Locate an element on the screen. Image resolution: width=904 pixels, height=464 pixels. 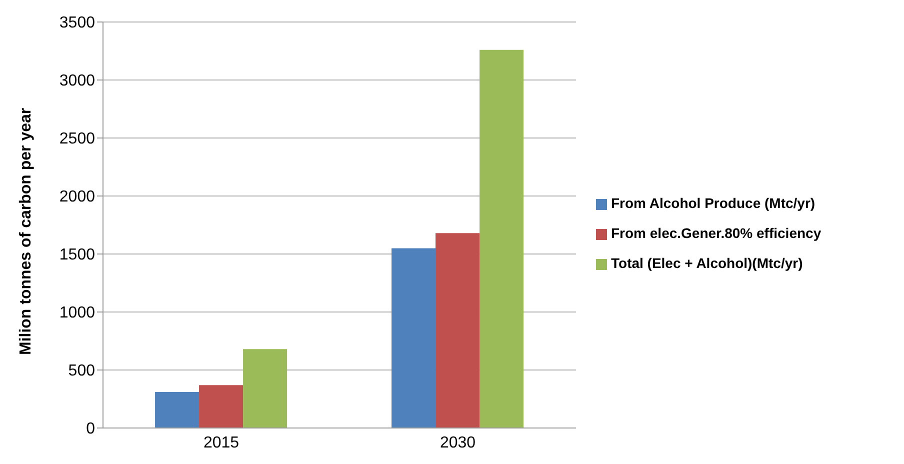
y-tick-label: 2500 is located at coordinates (77, 139).